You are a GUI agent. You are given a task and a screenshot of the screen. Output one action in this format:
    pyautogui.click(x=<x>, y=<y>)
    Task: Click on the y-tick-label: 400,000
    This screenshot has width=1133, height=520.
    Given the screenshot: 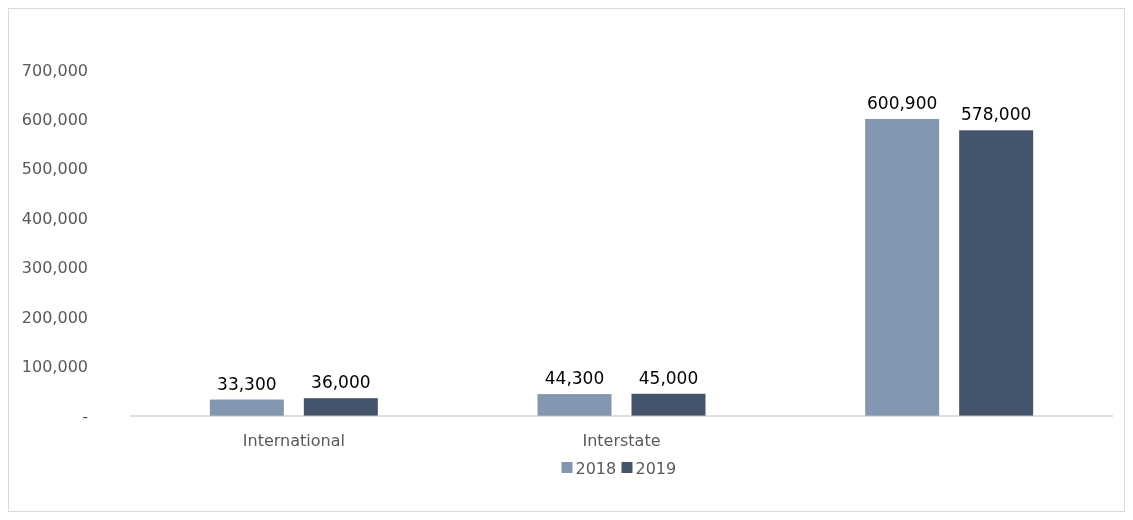 What is the action you would take?
    pyautogui.click(x=54, y=218)
    